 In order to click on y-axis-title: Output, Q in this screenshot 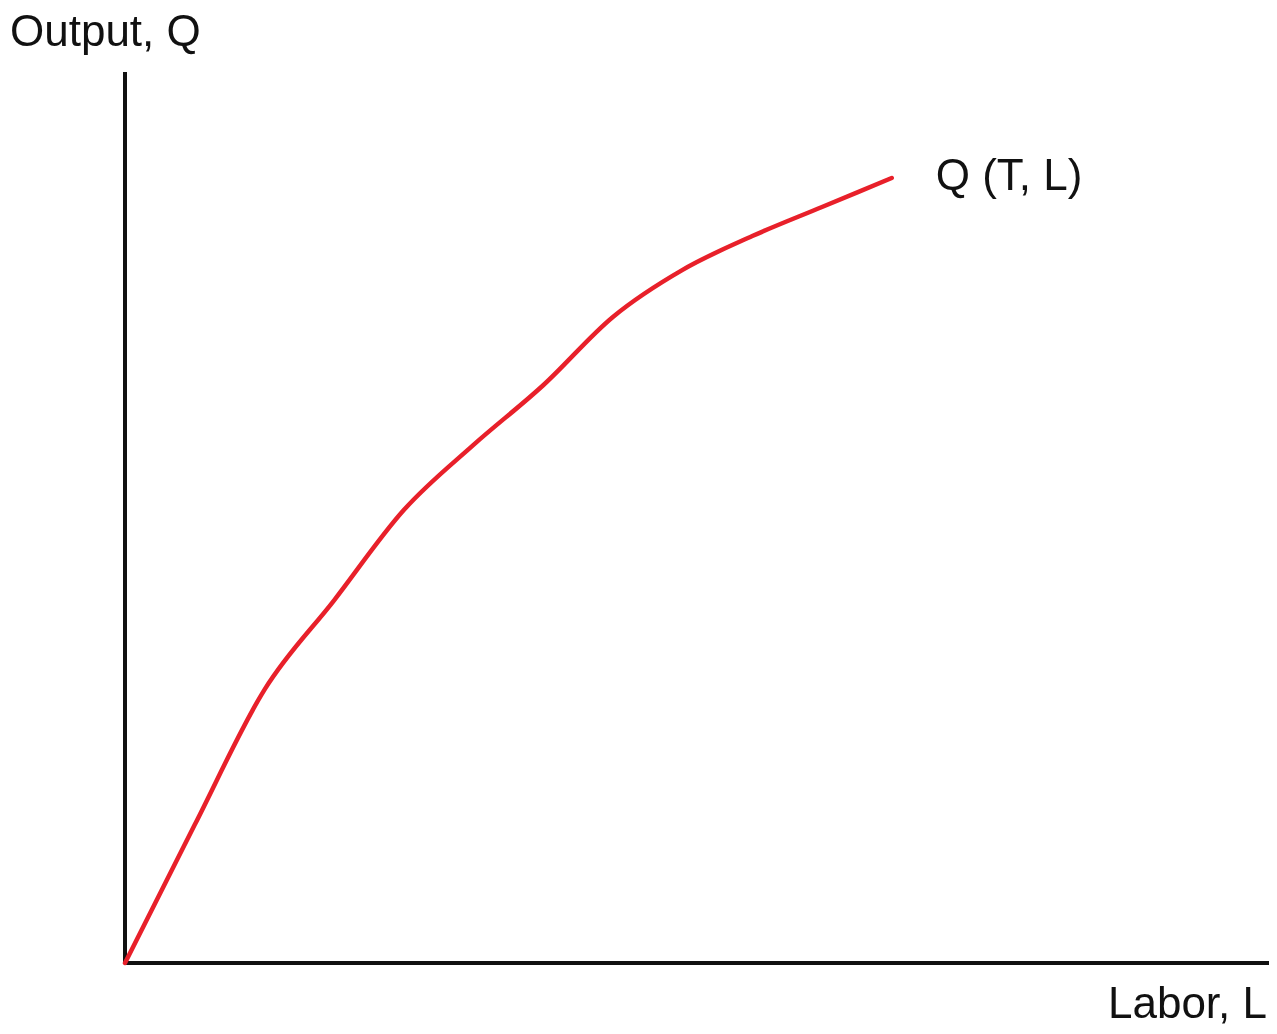, I will do `click(105, 30)`.